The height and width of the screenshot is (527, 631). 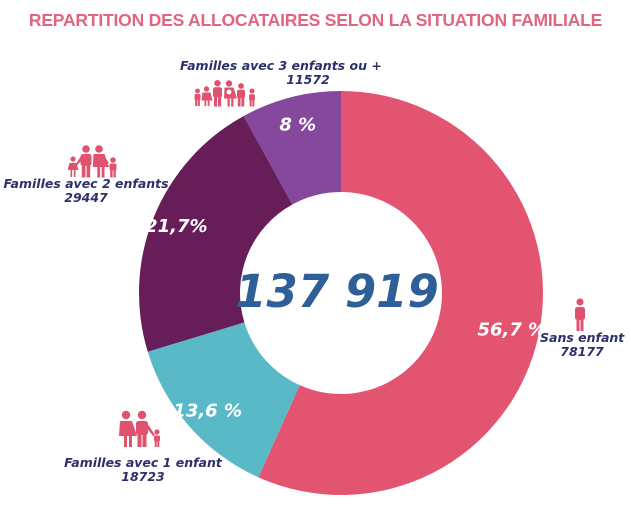 I want to click on label-count: 11572, so click(x=308, y=79).